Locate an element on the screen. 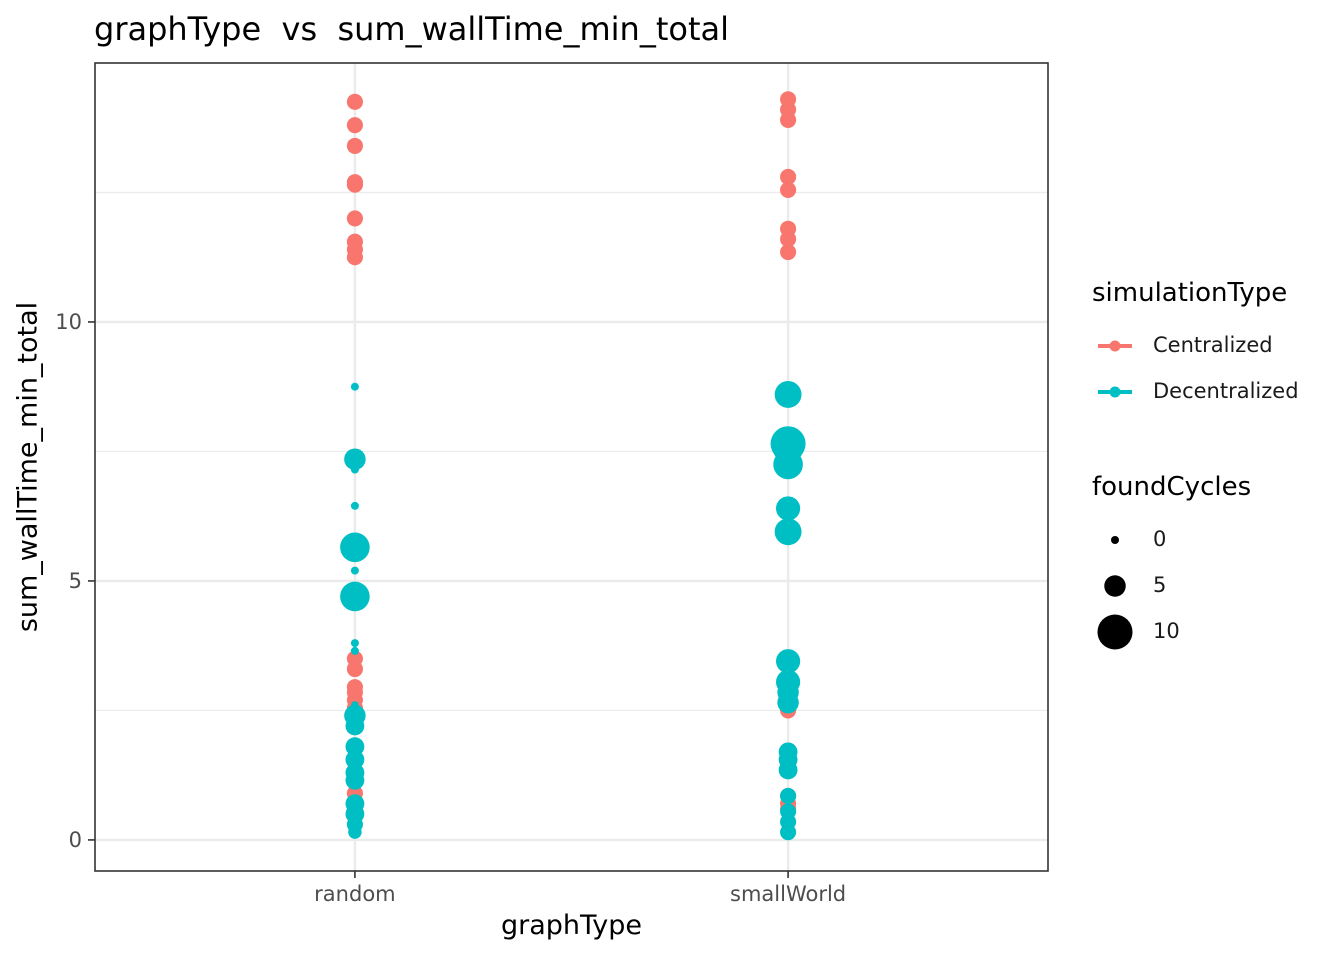 Image resolution: width=1344 pixels, height=960 pixels. y-tick-label: 0 is located at coordinates (75, 840).